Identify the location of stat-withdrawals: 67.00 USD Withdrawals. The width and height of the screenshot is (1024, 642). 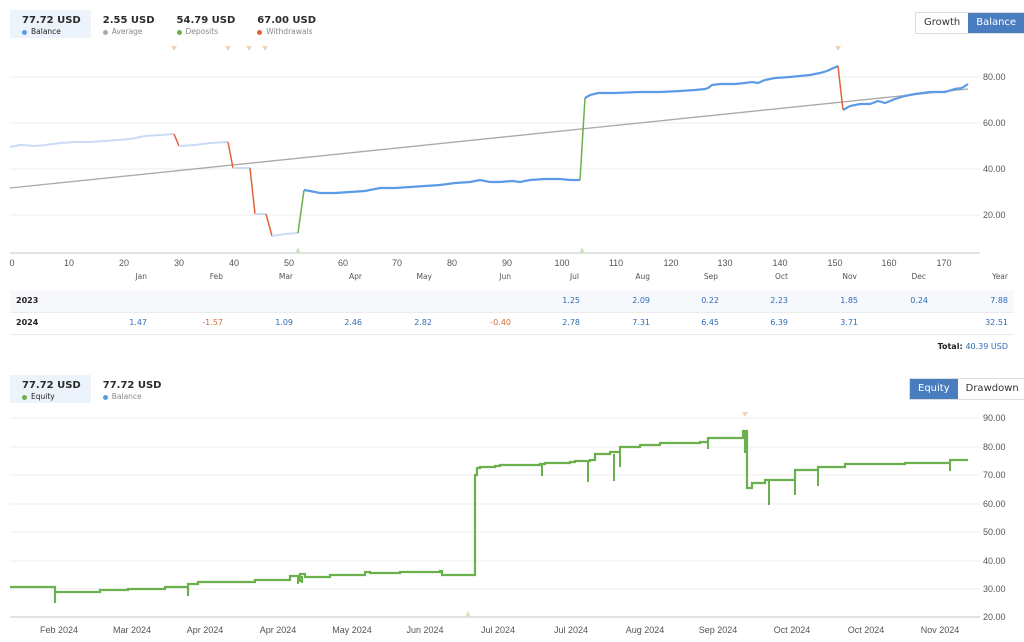
(287, 25).